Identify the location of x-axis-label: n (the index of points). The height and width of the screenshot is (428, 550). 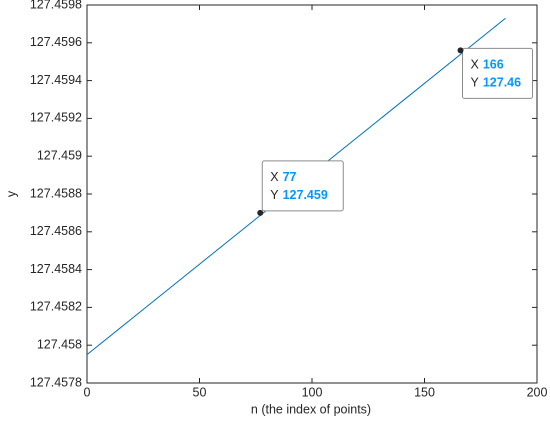
(311, 409).